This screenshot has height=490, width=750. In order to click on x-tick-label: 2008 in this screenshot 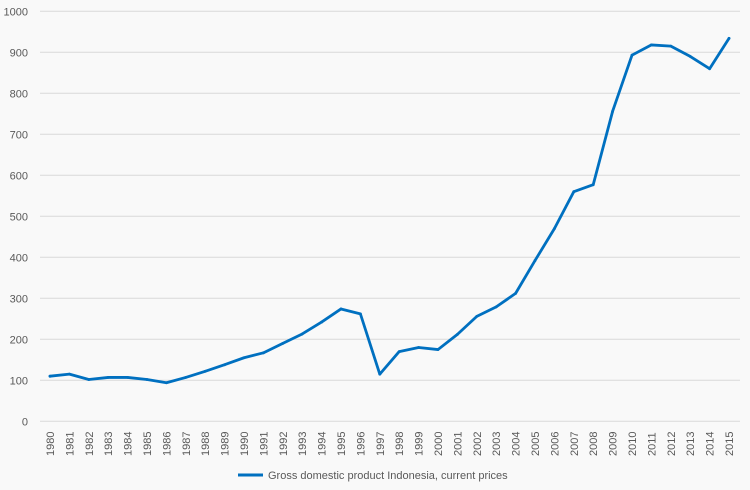, I will do `click(594, 444)`.